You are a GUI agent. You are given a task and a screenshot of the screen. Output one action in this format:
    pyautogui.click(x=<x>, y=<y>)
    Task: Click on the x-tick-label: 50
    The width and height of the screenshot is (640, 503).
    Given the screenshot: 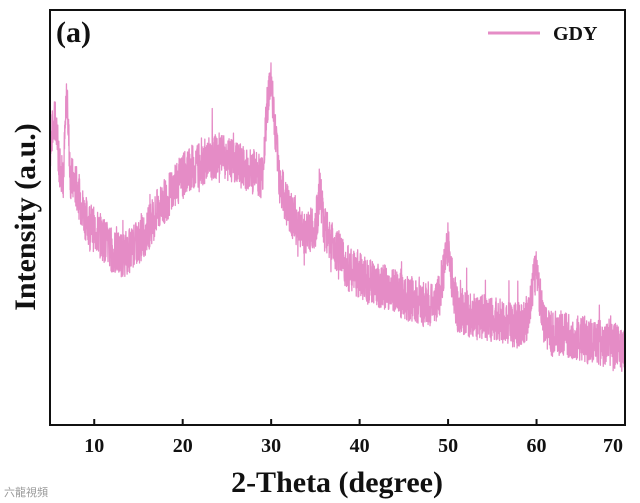 What is the action you would take?
    pyautogui.click(x=448, y=446)
    